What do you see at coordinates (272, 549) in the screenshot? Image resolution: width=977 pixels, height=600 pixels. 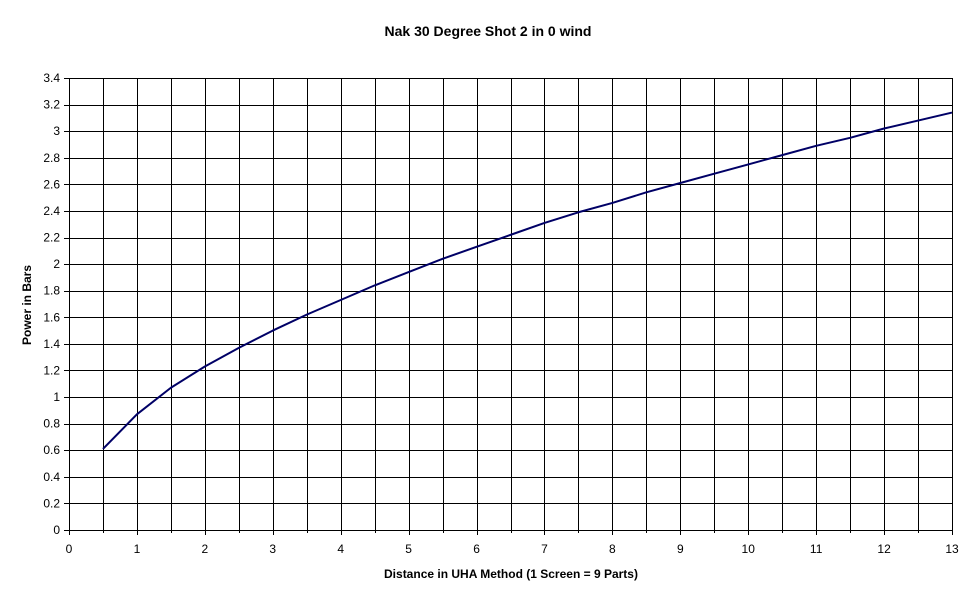 I see `x-tick-label: 3` at bounding box center [272, 549].